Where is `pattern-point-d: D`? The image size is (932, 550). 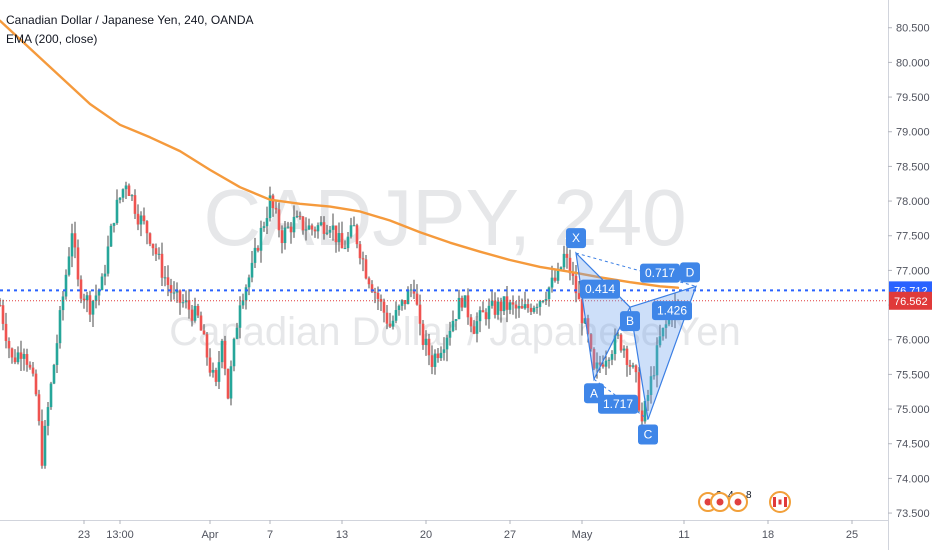
pattern-point-d: D is located at coordinates (690, 272).